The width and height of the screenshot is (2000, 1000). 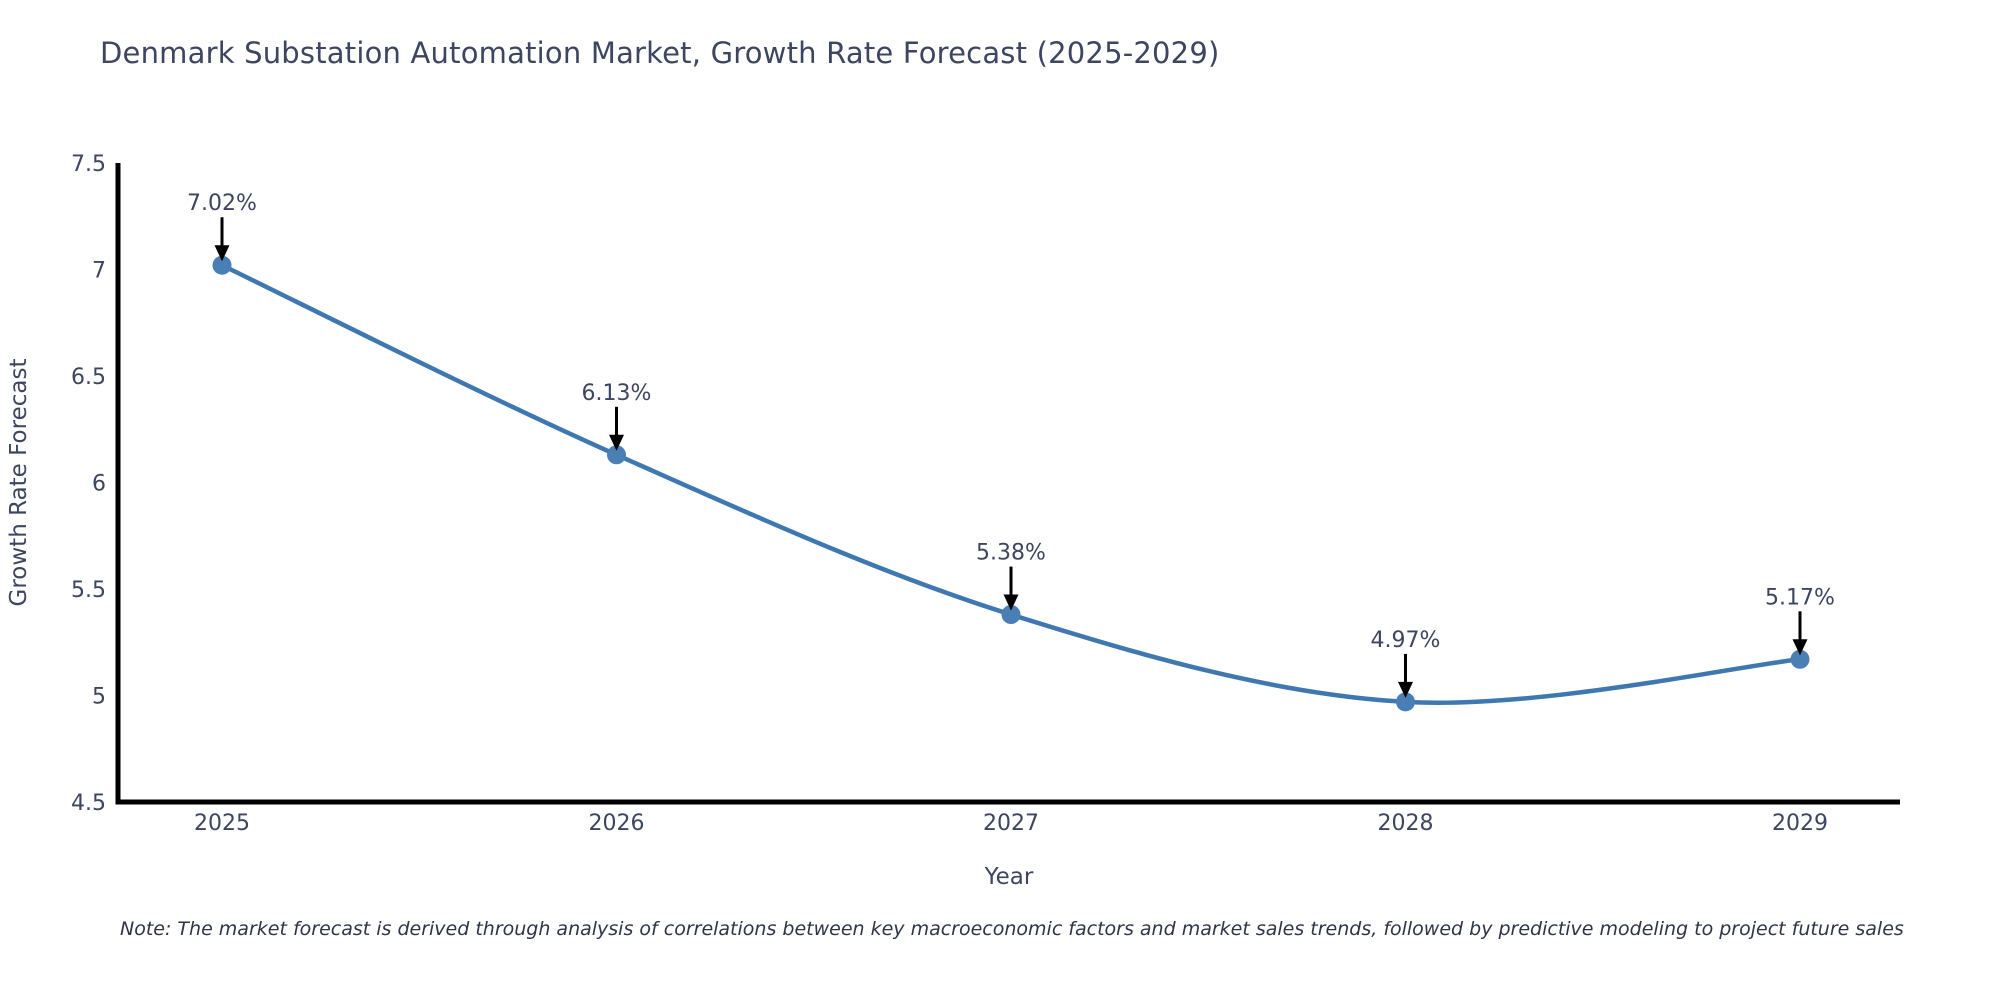 I want to click on data-point-label: 4.97%, so click(x=1406, y=640).